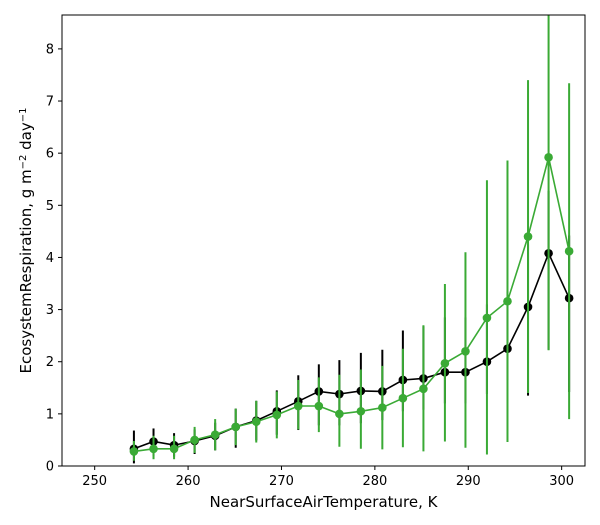 The height and width of the screenshot is (525, 600). I want to click on y-tick-label: 2, so click(50, 362).